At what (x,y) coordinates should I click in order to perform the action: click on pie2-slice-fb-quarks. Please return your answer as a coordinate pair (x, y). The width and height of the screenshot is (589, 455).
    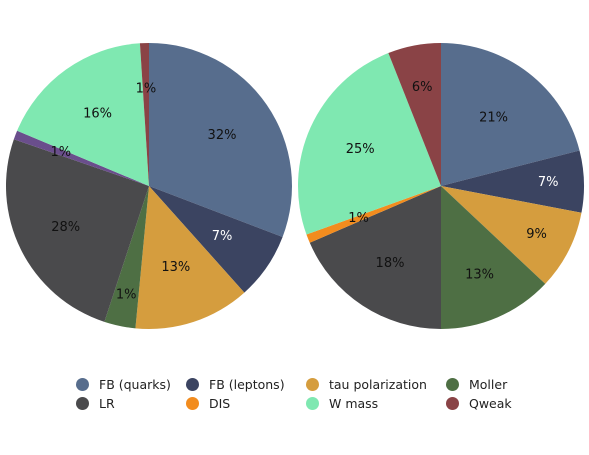
    Looking at the image, I should click on (510, 114).